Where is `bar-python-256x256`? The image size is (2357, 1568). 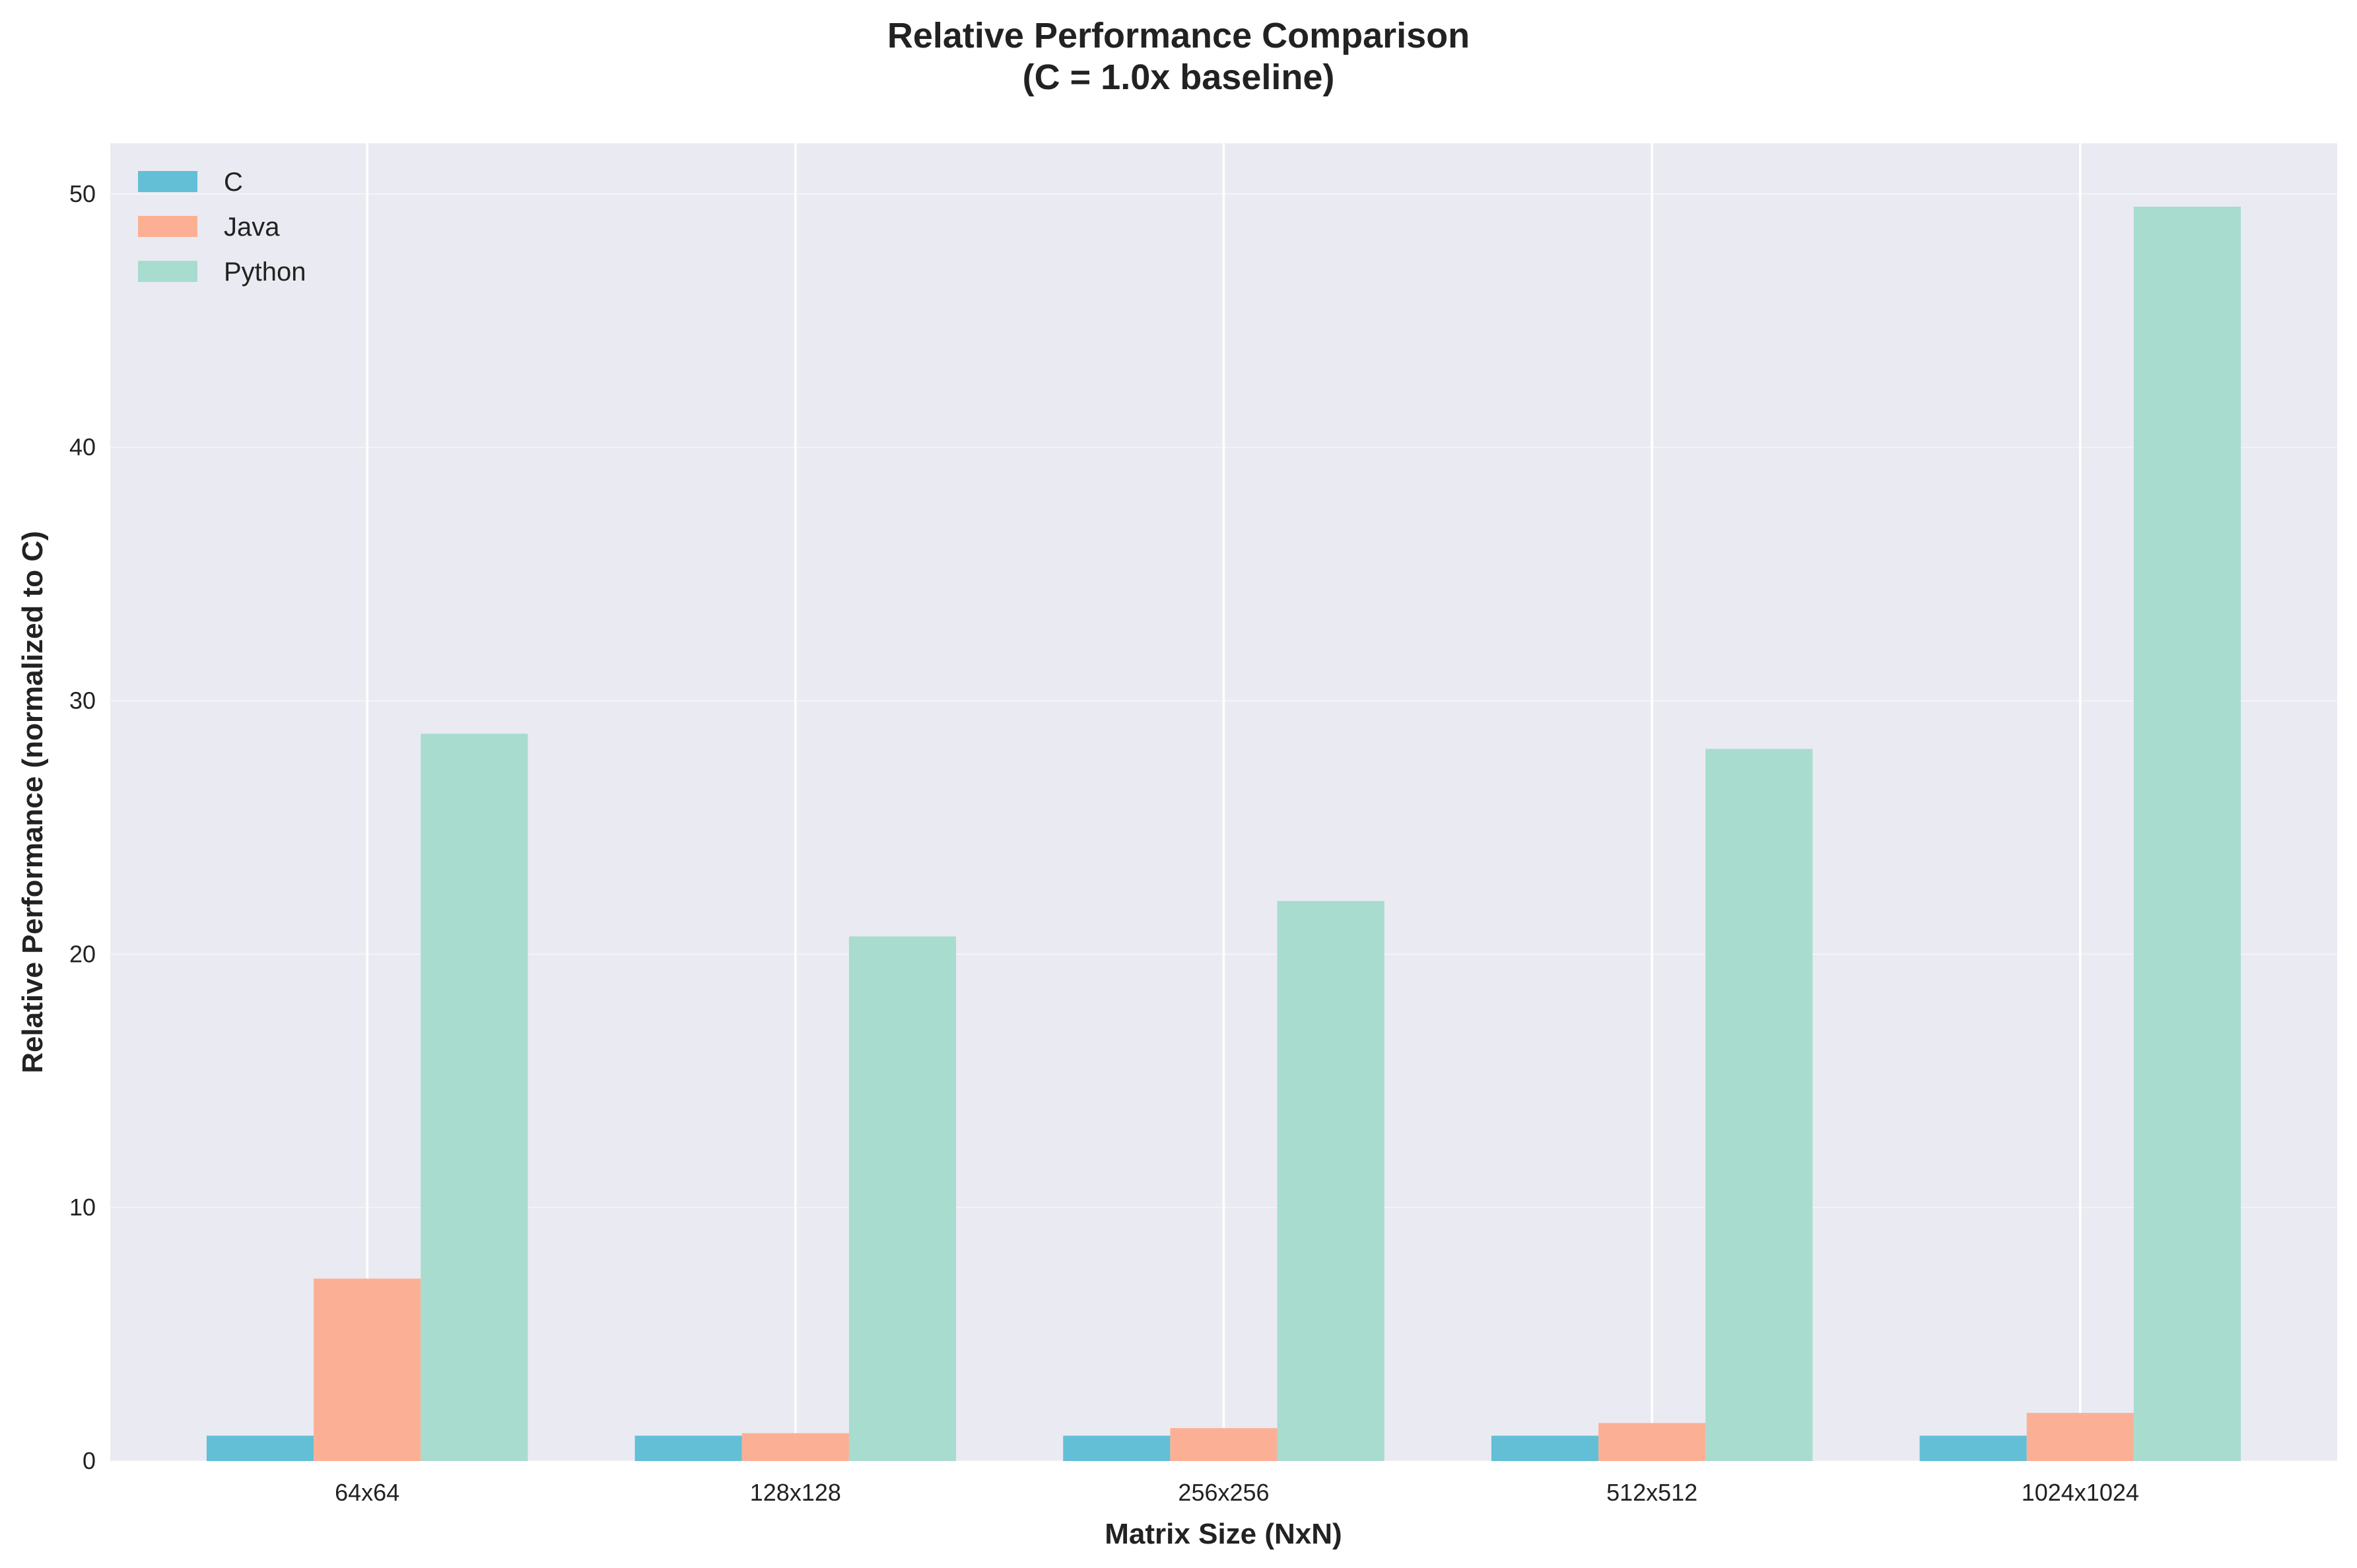
bar-python-256x256 is located at coordinates (1330, 1181).